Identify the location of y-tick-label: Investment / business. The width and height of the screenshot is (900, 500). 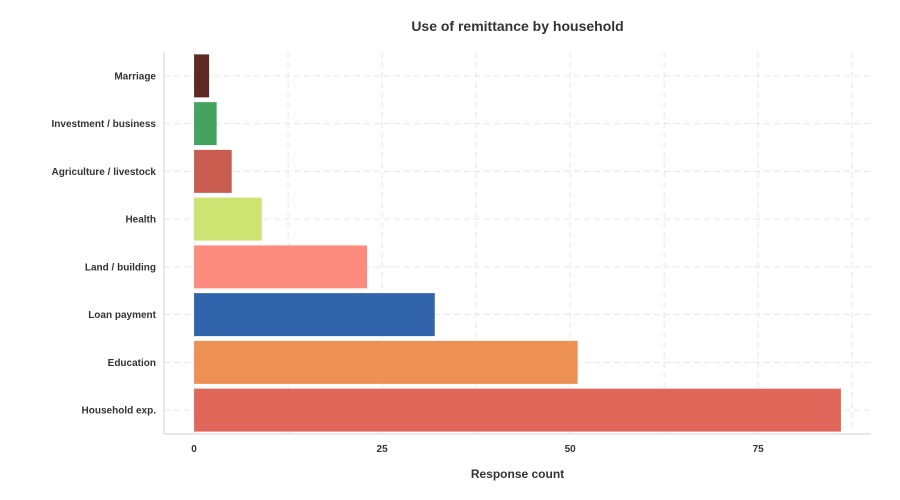
(104, 124).